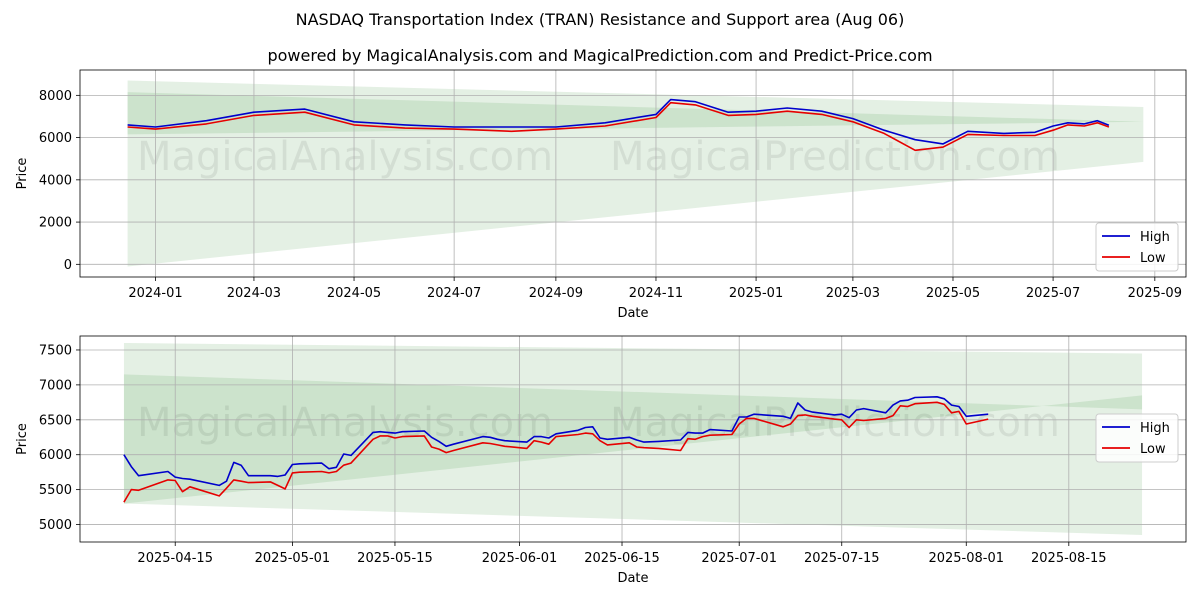 The height and width of the screenshot is (600, 1200). What do you see at coordinates (55, 525) in the screenshot?
I see `y-tick-label: 5000` at bounding box center [55, 525].